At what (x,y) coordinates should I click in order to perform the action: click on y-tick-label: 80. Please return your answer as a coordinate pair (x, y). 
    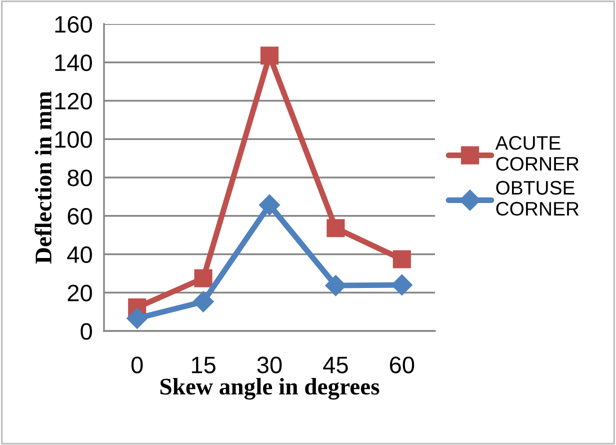
    Looking at the image, I should click on (80, 178).